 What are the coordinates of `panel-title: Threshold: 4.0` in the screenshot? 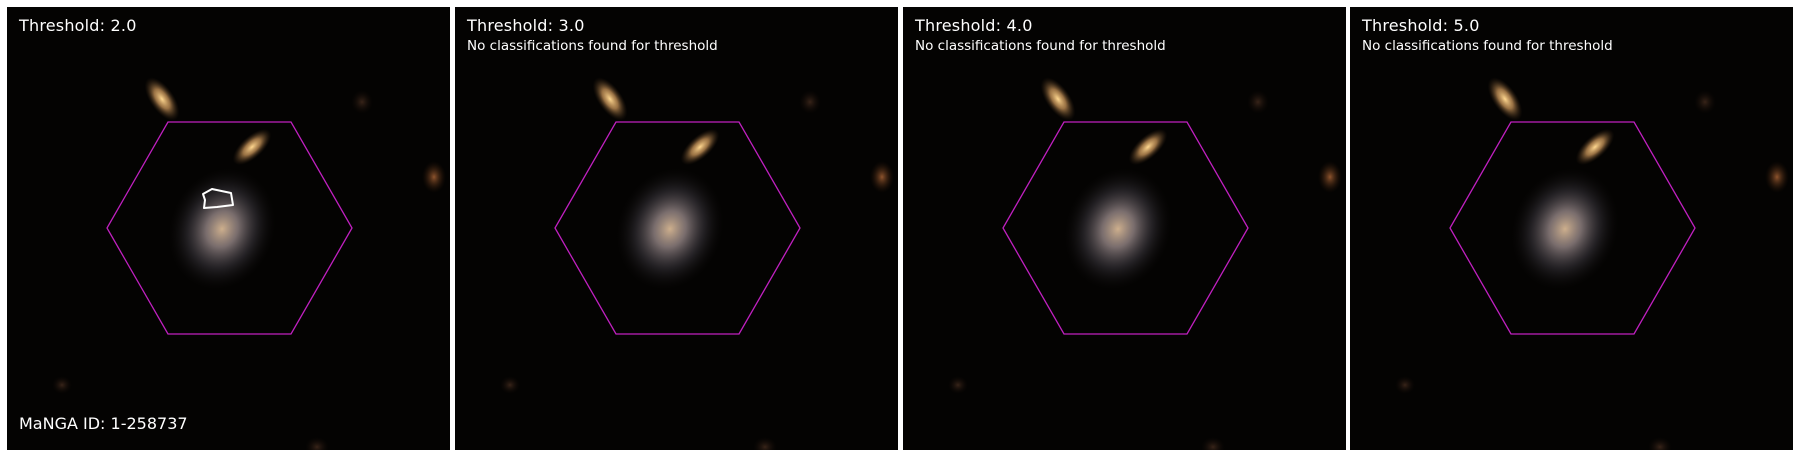 It's located at (974, 25).